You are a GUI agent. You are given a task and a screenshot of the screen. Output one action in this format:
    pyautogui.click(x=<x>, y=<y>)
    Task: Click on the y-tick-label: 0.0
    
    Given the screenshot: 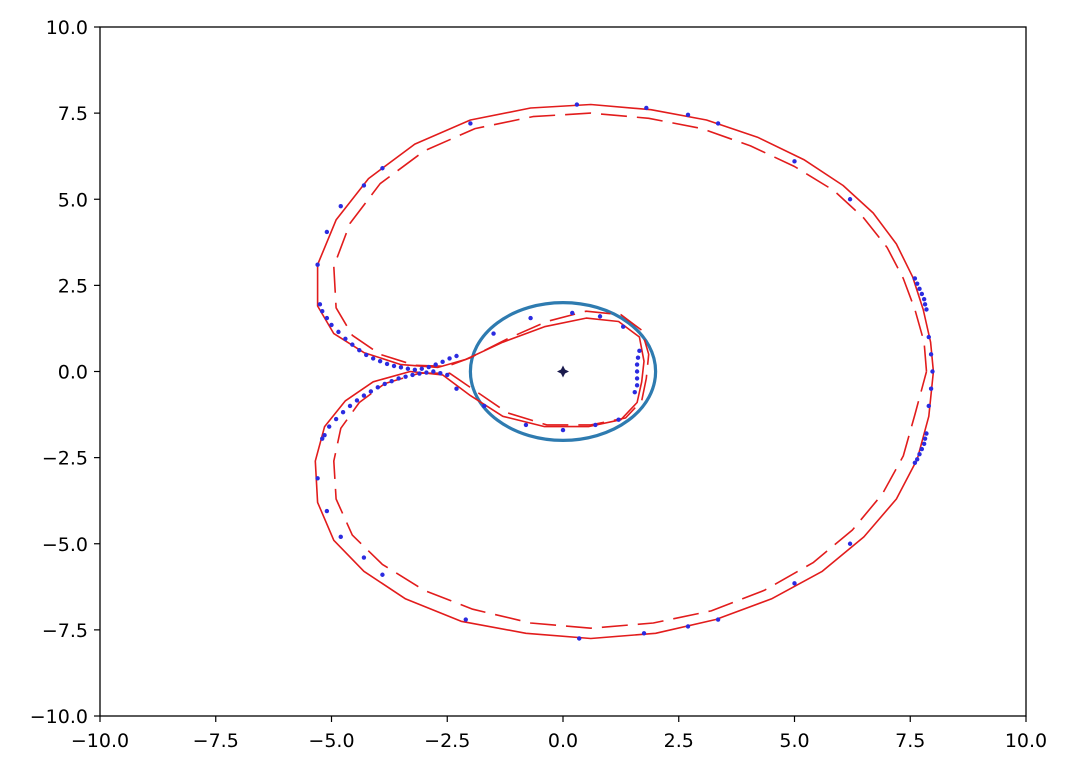 What is the action you would take?
    pyautogui.click(x=73, y=373)
    